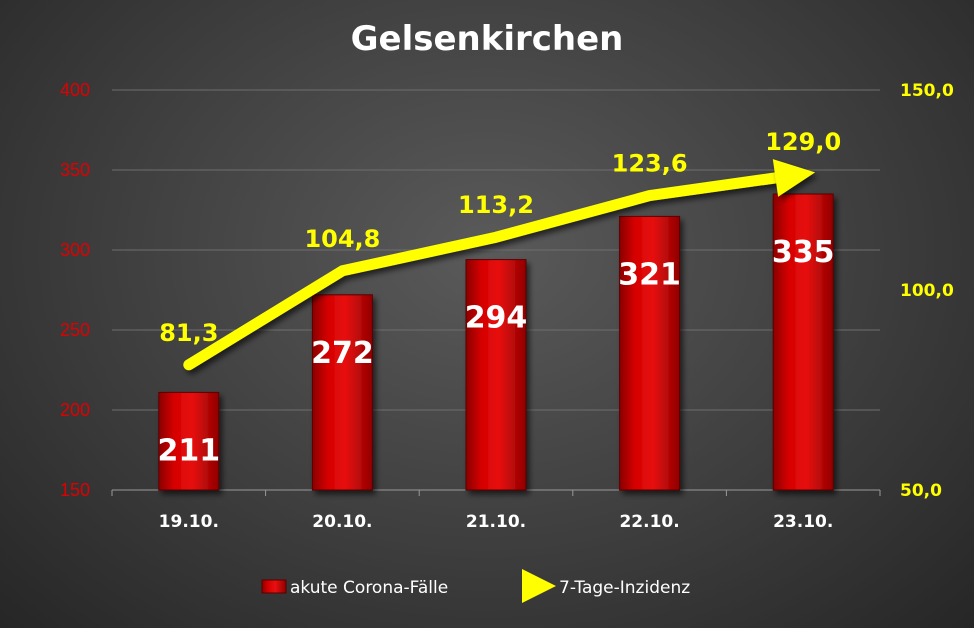 The width and height of the screenshot is (974, 628). I want to click on y-left-tick-label: 250, so click(75, 330).